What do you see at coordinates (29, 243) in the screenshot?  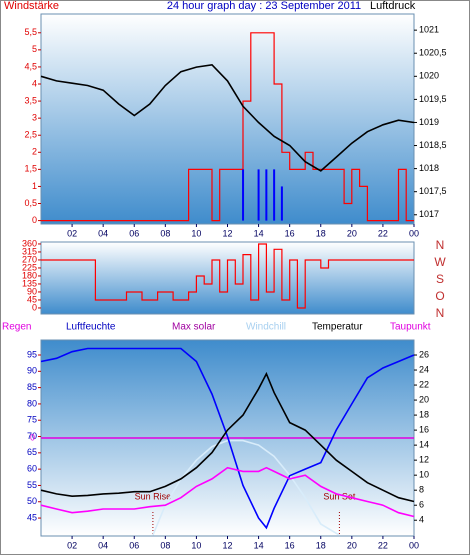 I see `y-tick-label: 360` at bounding box center [29, 243].